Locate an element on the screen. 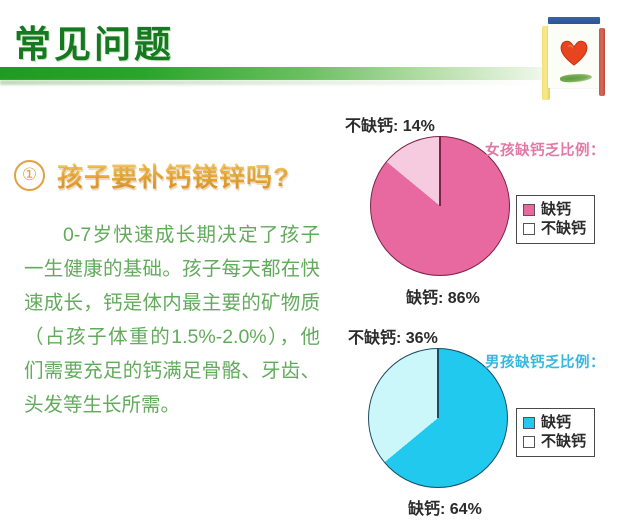 The height and width of the screenshot is (532, 620). boys-pie-slice-divider is located at coordinates (438, 383).